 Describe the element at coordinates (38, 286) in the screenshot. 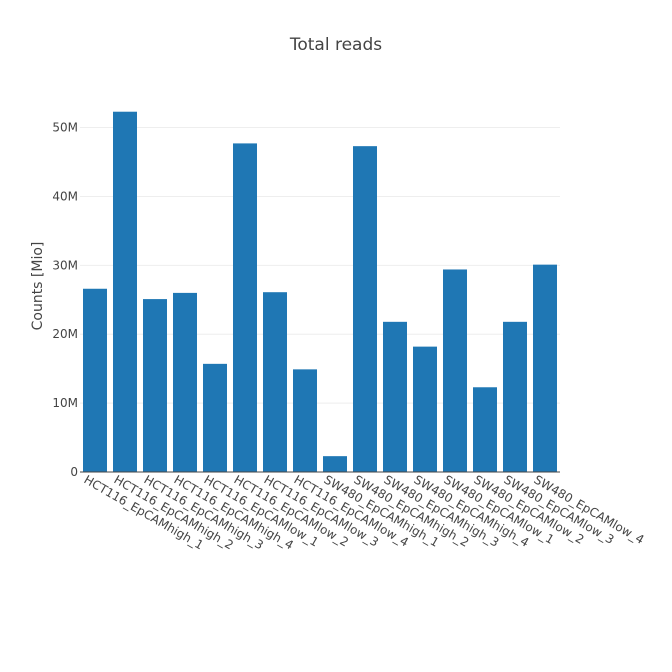

I see `y-axis-title: Counts [Mio]` at that location.